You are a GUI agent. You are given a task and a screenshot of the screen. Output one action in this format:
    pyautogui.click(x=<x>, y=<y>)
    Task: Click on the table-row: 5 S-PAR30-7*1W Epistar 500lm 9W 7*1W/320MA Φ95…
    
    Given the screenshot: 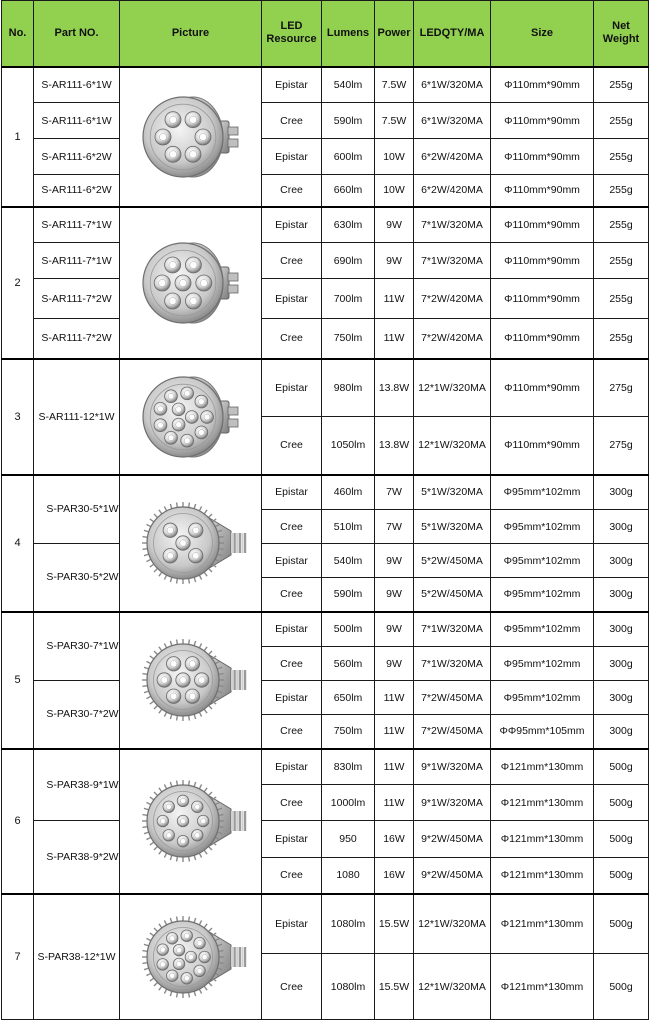 What is the action you would take?
    pyautogui.click(x=325, y=679)
    